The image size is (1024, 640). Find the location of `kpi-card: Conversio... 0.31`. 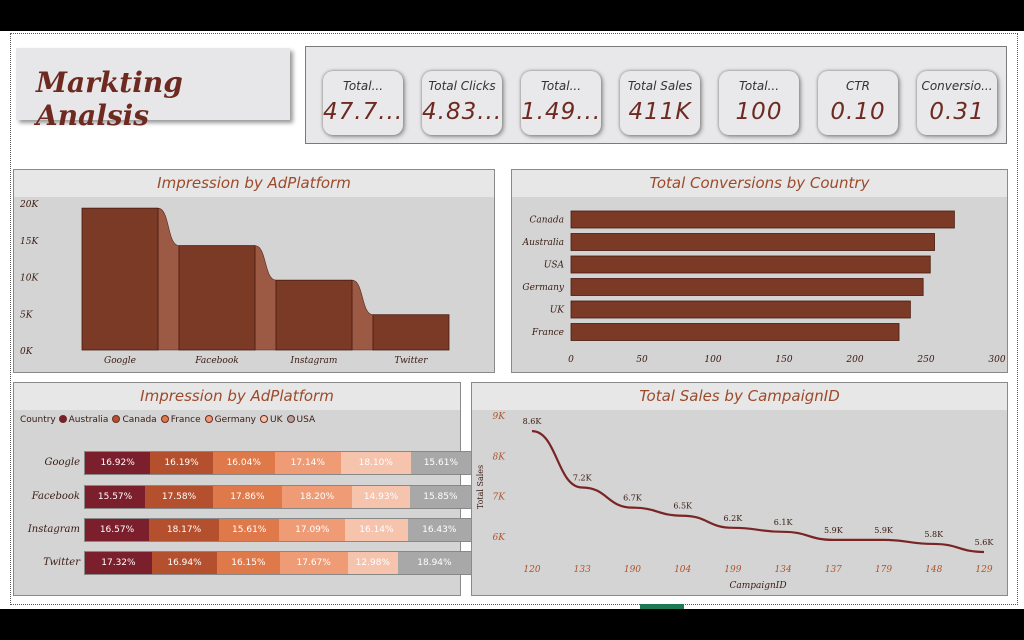

kpi-card: Conversio... 0.31 is located at coordinates (957, 103).